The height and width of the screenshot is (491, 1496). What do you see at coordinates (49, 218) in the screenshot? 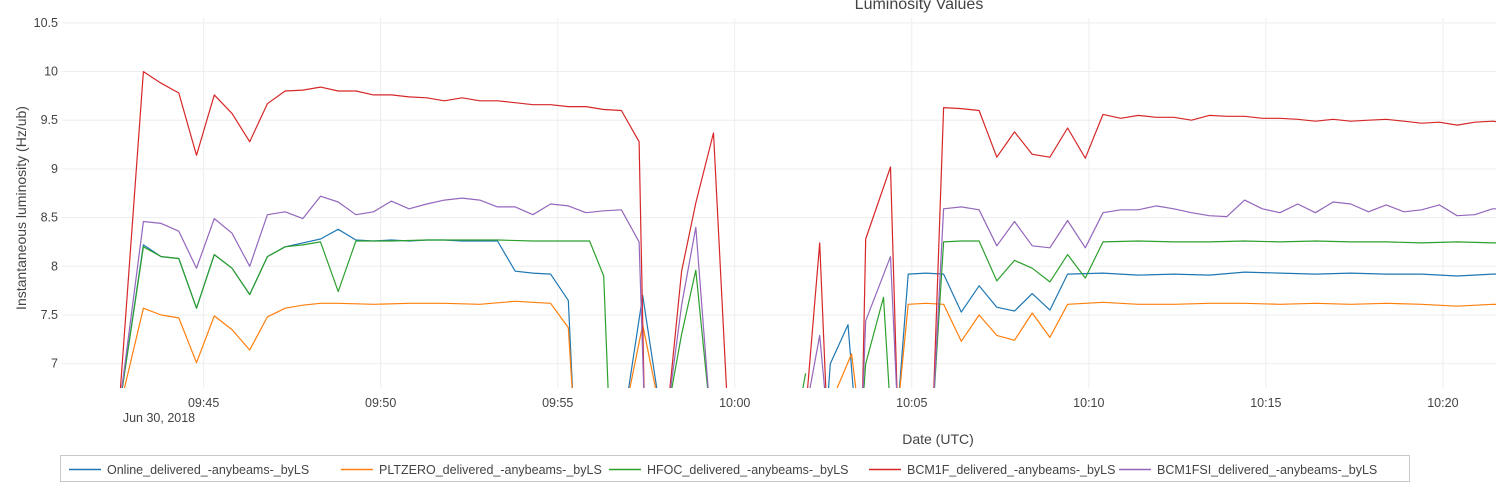
I see `y-tick-label: 8.5` at bounding box center [49, 218].